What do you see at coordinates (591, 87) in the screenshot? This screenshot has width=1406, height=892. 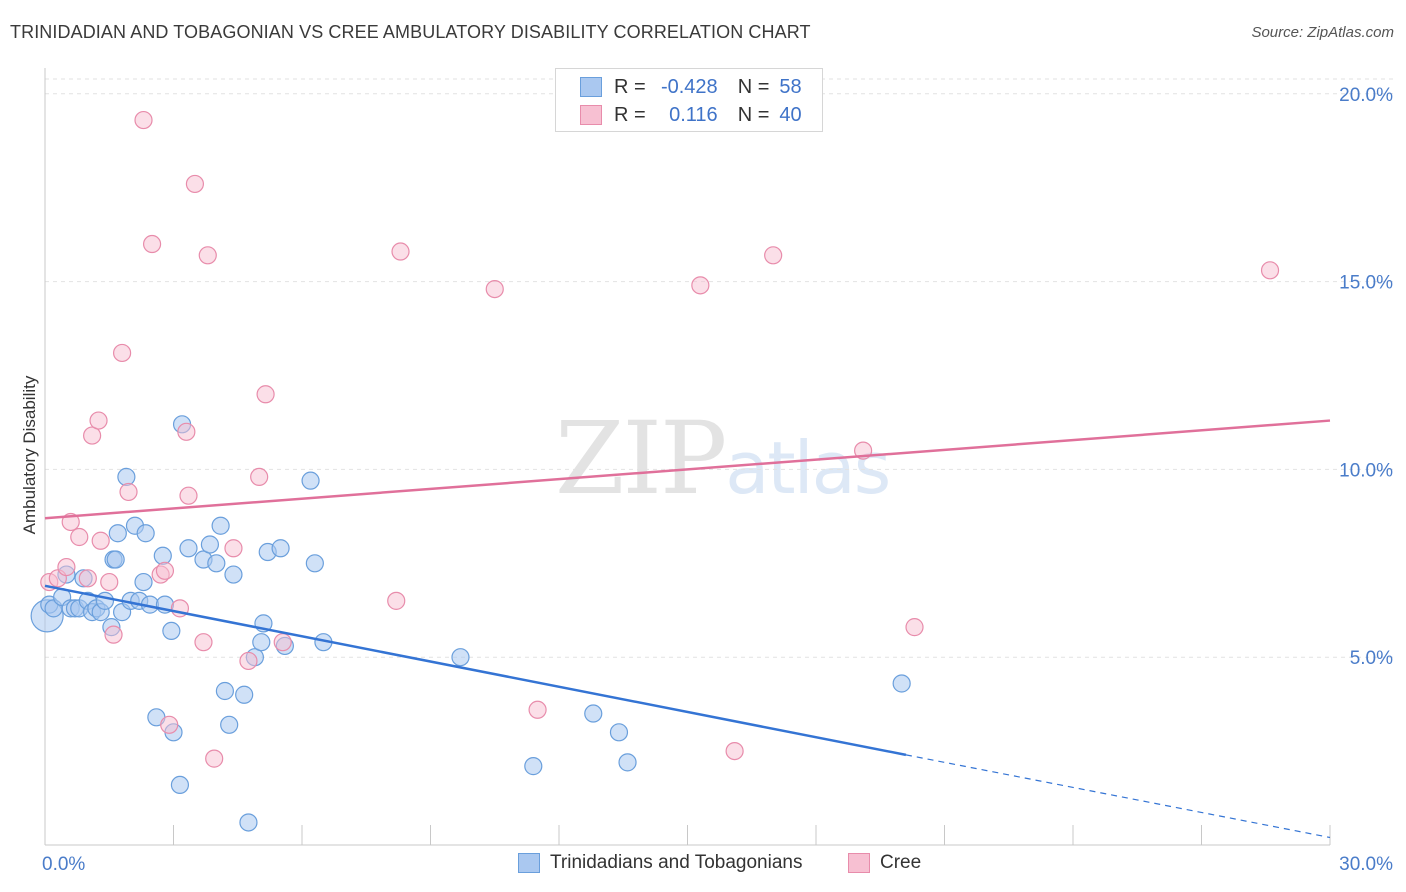 I see `legend-swatch-blue` at bounding box center [591, 87].